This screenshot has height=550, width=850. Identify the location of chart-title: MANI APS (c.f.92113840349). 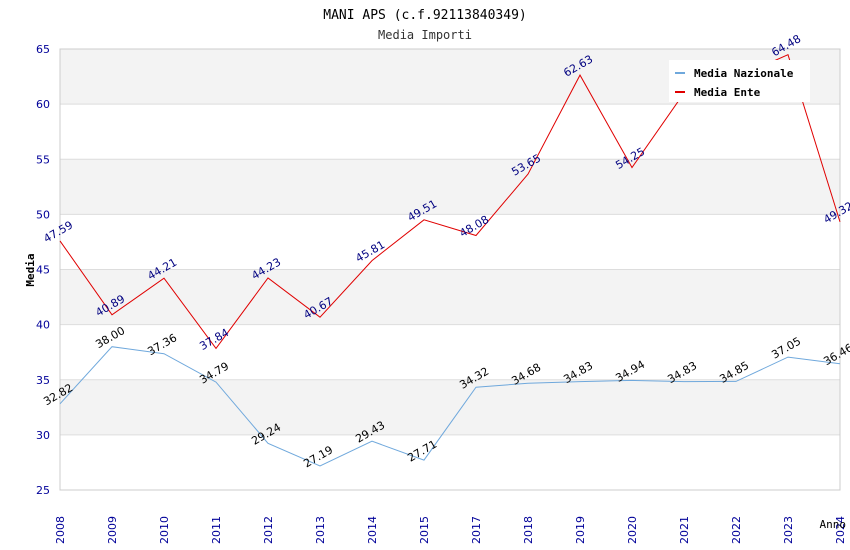
(425, 15).